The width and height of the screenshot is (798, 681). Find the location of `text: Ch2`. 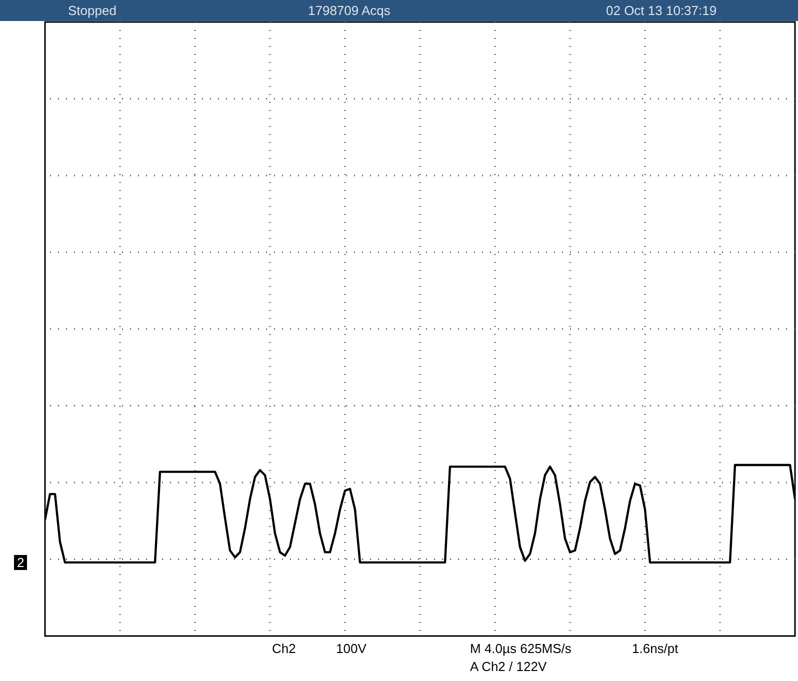

text: Ch2 is located at coordinates (284, 648).